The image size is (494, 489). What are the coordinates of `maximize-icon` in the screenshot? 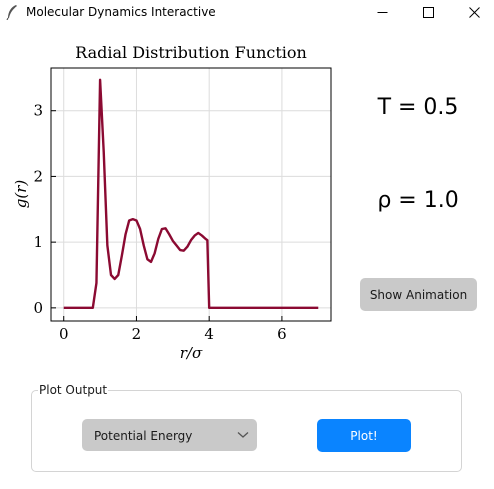 It's located at (428, 12).